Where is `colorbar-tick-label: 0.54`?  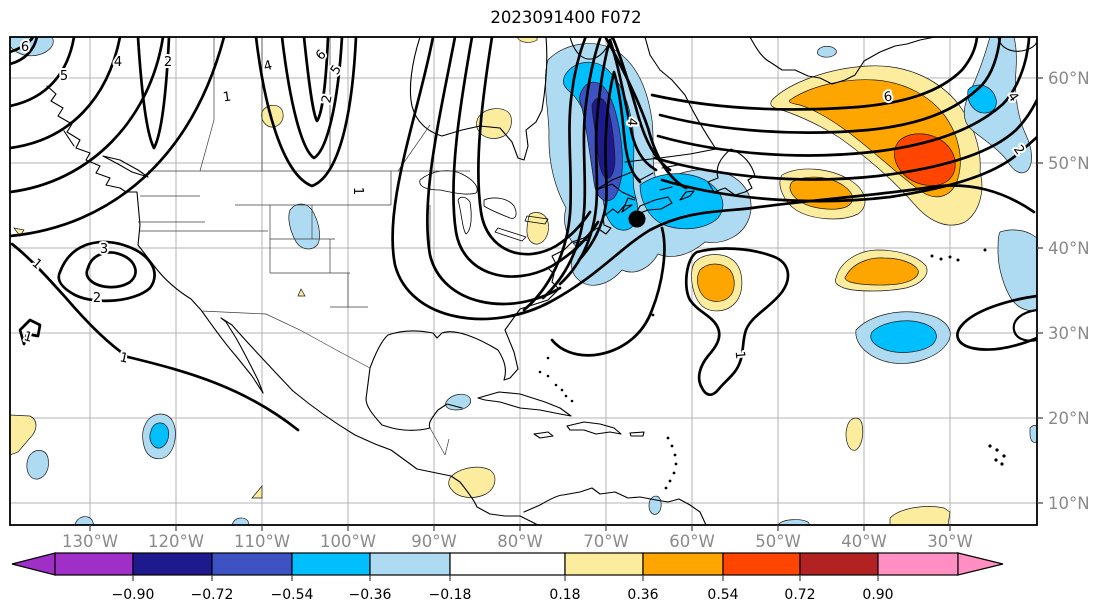 colorbar-tick-label: 0.54 is located at coordinates (722, 595).